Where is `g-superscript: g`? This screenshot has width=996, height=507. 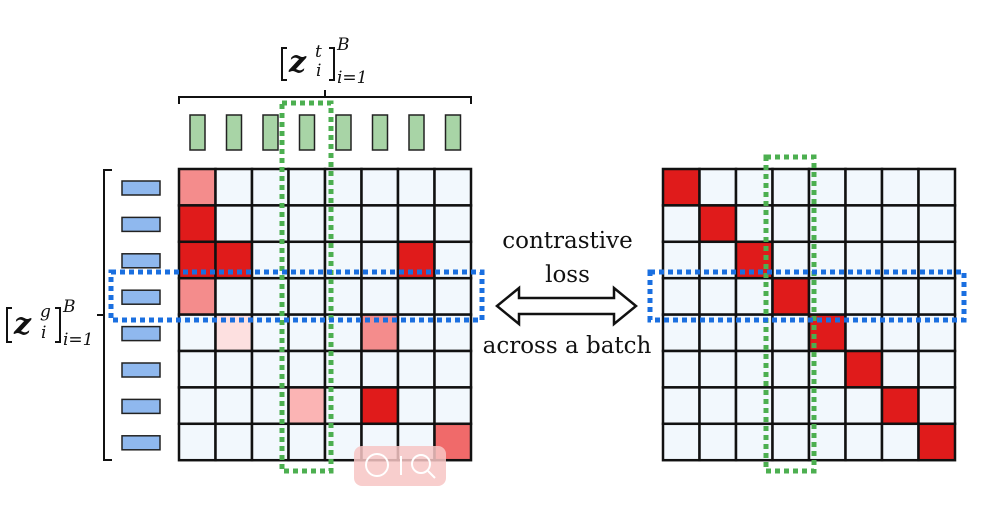 g-superscript: g is located at coordinates (45, 312).